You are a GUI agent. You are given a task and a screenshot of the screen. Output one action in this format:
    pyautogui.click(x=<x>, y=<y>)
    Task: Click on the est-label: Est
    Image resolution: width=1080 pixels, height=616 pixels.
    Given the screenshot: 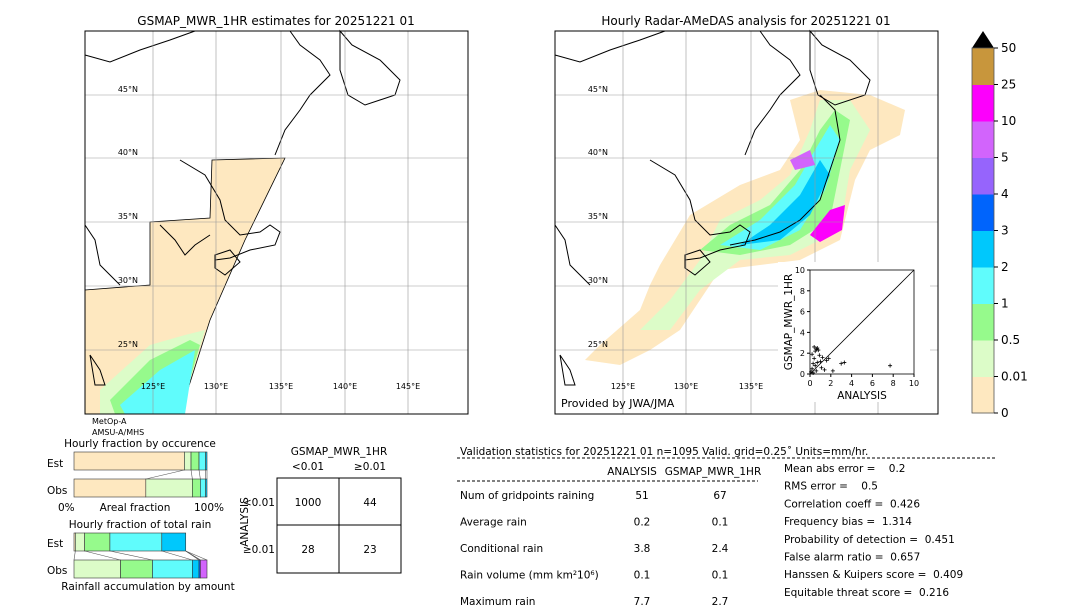 What is the action you would take?
    pyautogui.click(x=55, y=464)
    